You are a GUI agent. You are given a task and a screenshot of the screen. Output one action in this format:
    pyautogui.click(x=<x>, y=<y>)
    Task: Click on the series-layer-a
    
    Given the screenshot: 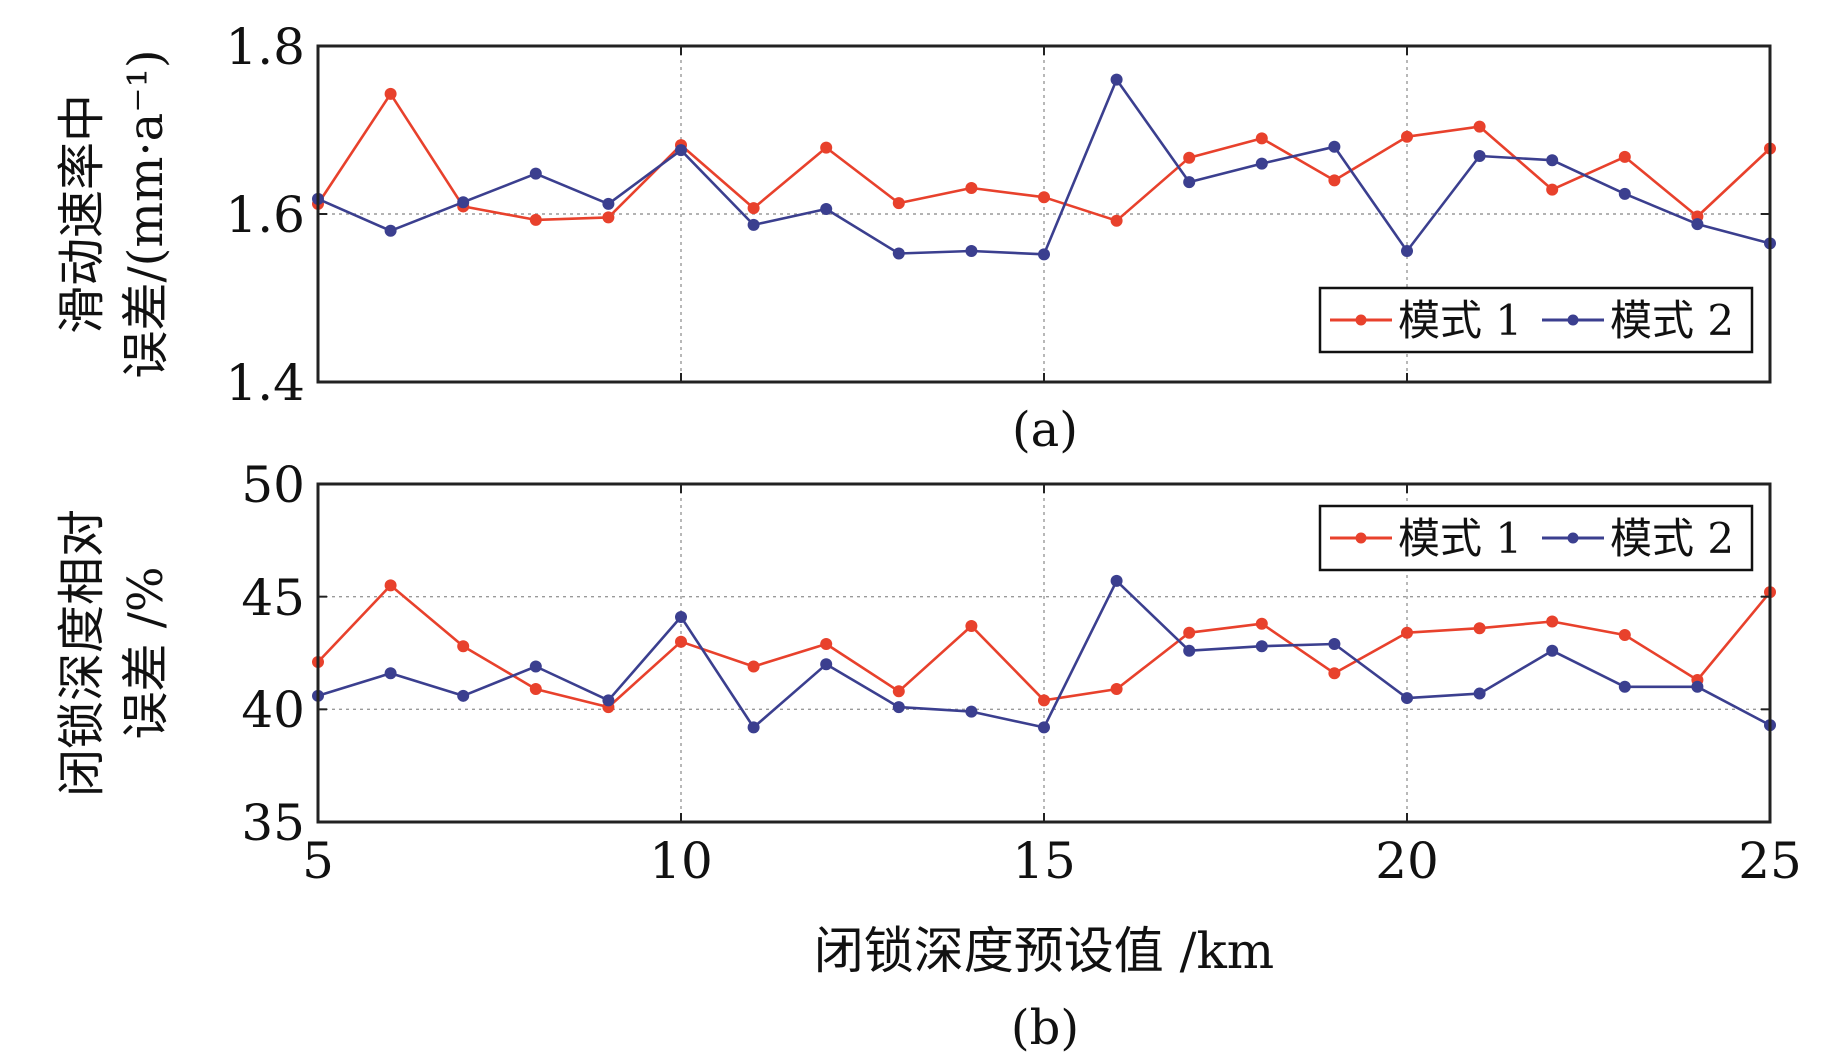 What is the action you would take?
    pyautogui.click(x=1044, y=167)
    